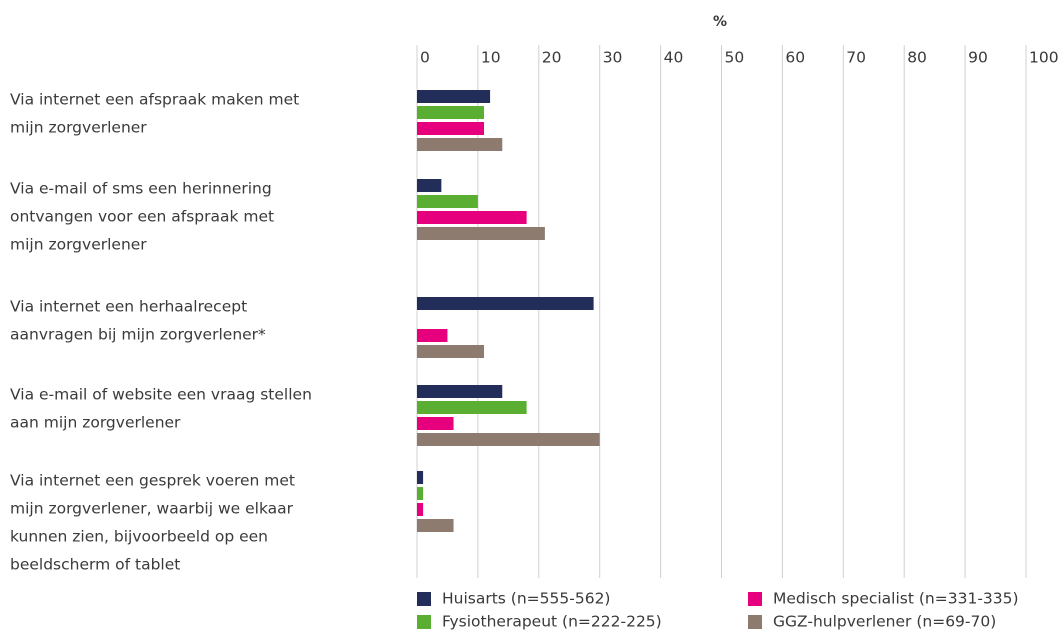 The width and height of the screenshot is (1062, 636). I want to click on x-tick-label: 90, so click(978, 58).